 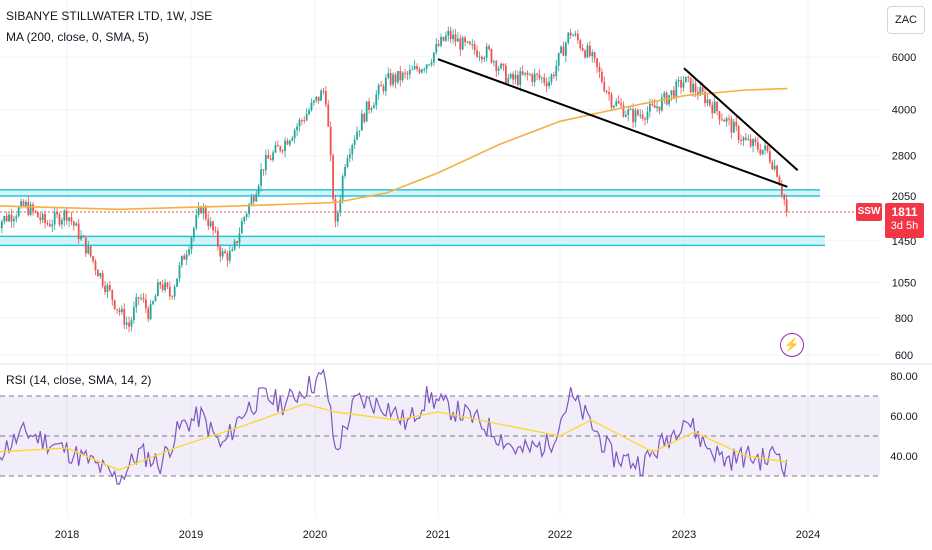 I want to click on symbol-tag: SSW, so click(x=869, y=212).